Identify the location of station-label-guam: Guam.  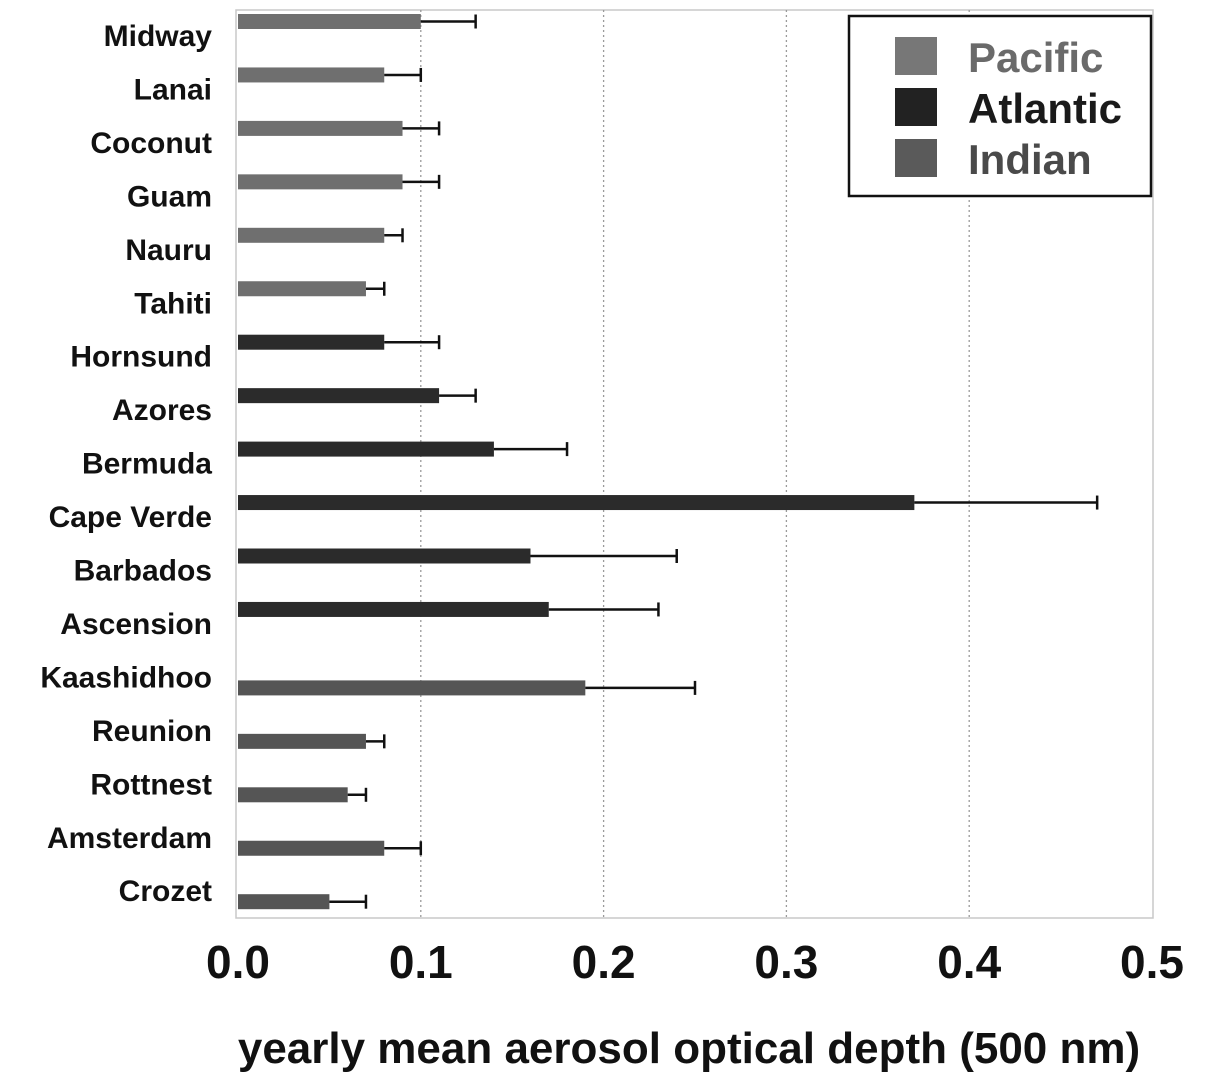
(169, 196).